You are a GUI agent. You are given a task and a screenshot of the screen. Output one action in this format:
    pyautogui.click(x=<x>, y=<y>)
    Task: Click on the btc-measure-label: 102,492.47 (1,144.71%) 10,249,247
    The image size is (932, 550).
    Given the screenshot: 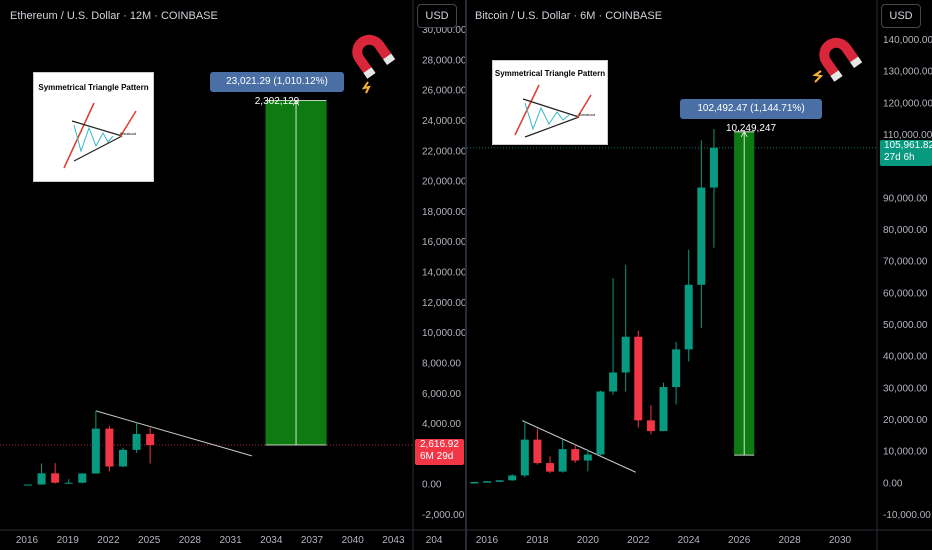 What is the action you would take?
    pyautogui.click(x=751, y=116)
    